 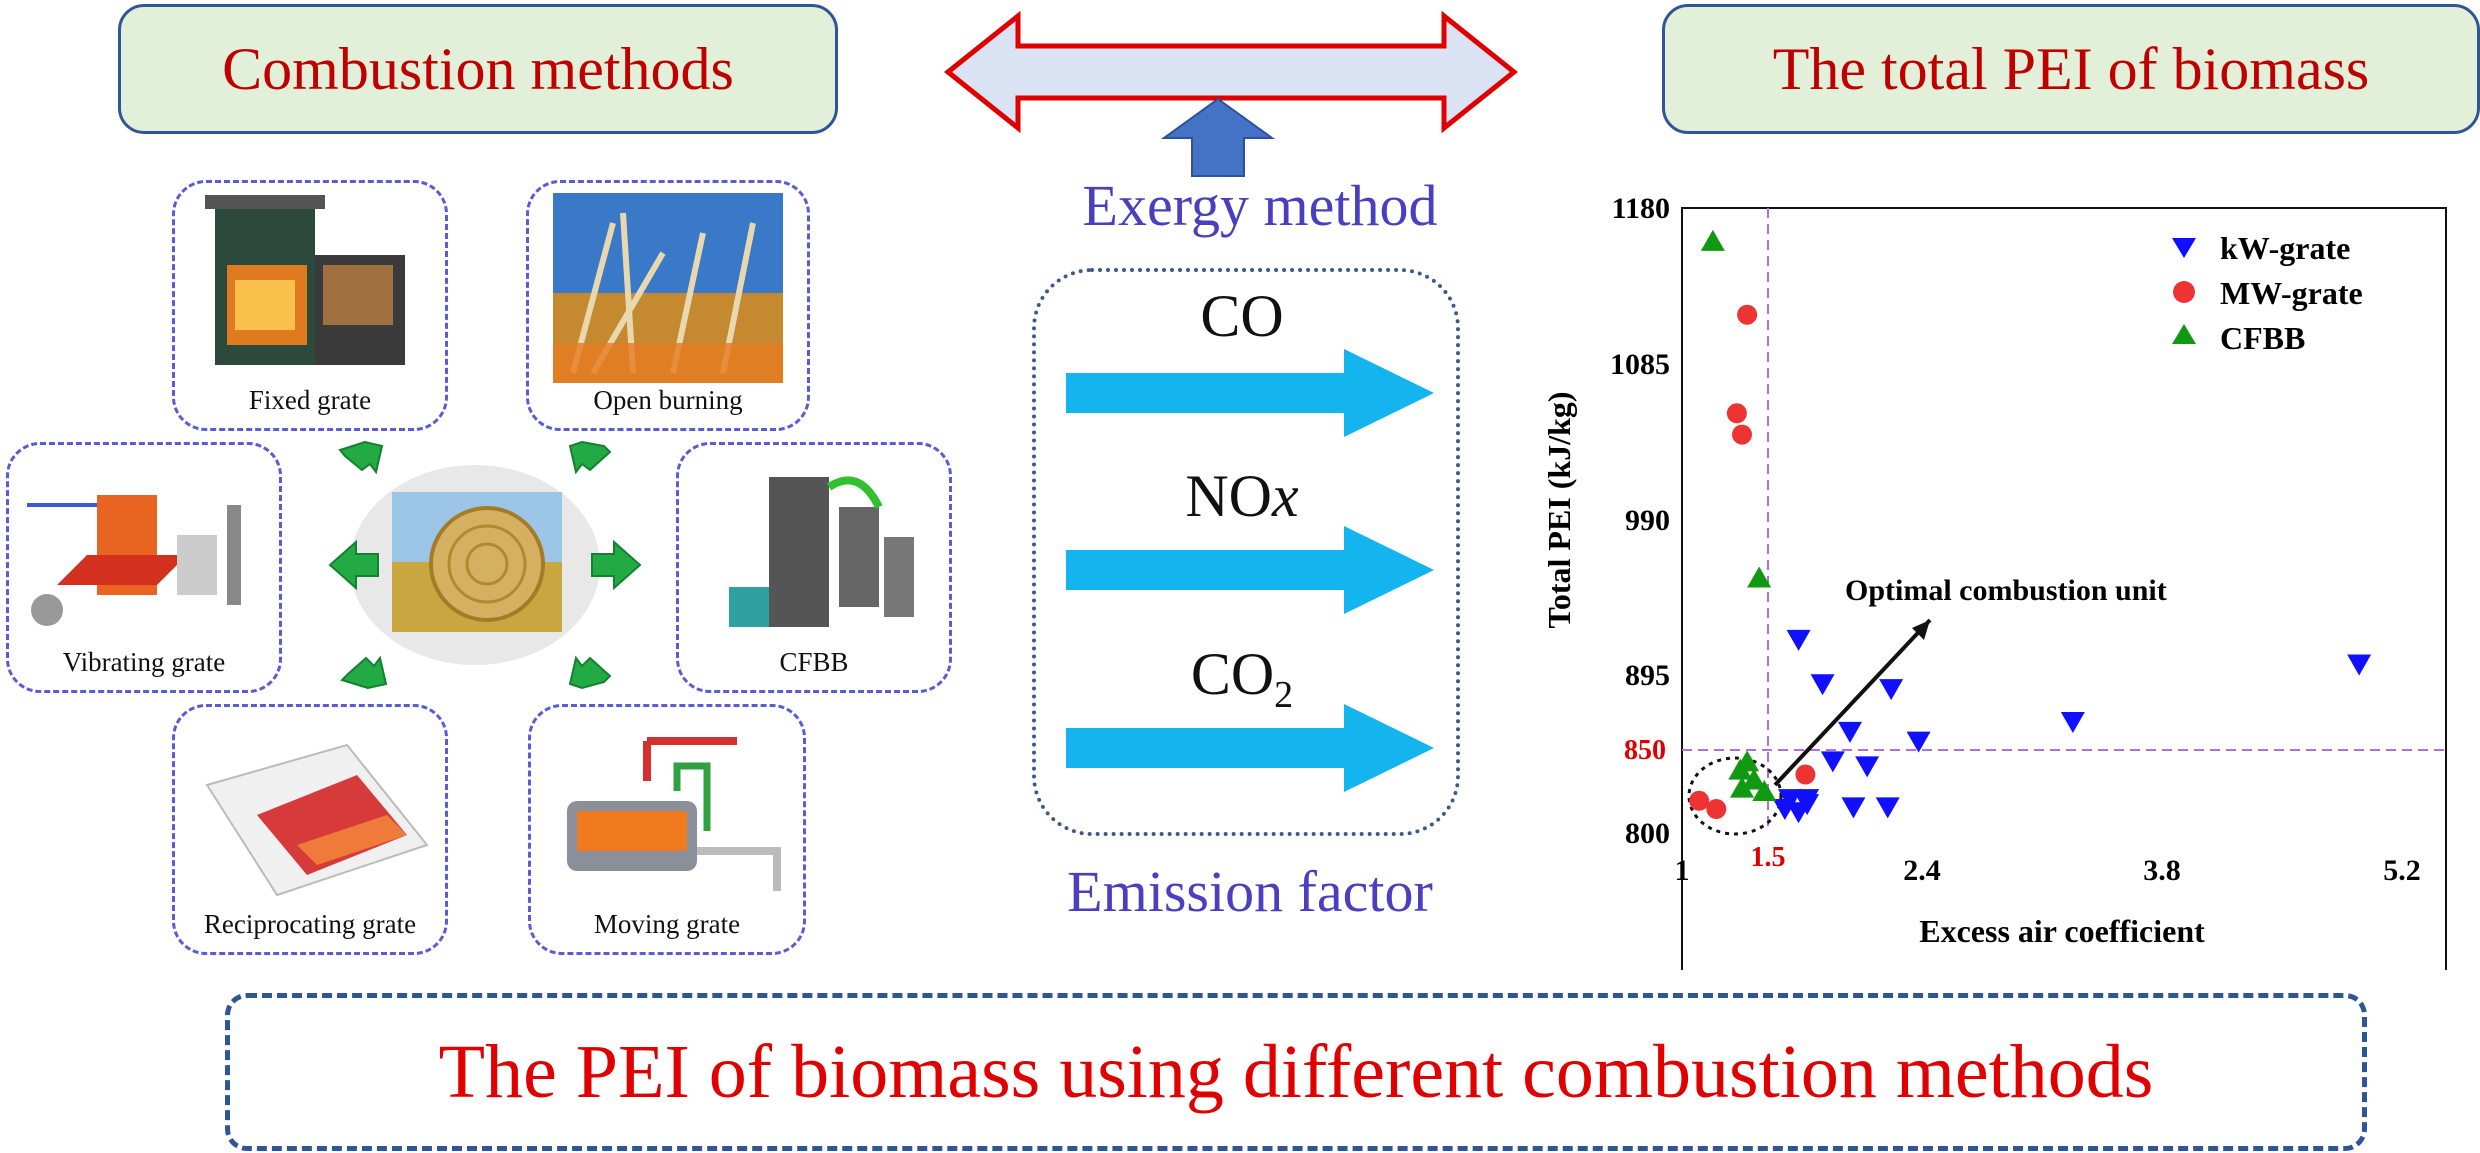 I want to click on cyan-arrow-3-icon, so click(x=1250, y=748).